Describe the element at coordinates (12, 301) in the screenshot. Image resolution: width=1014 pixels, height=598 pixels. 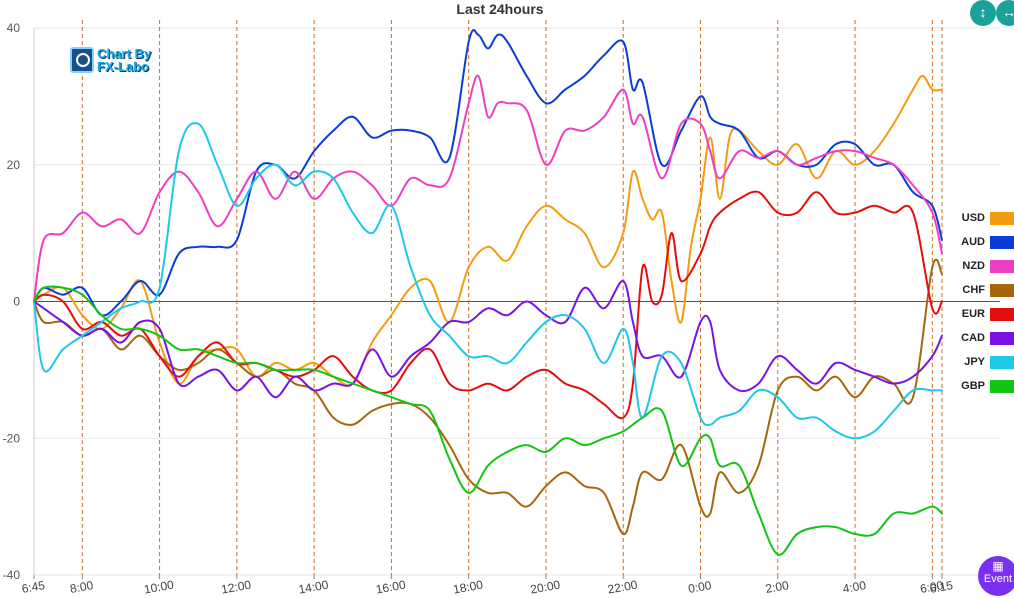
I see `y-axis: 40 20 0 -20 -40` at that location.